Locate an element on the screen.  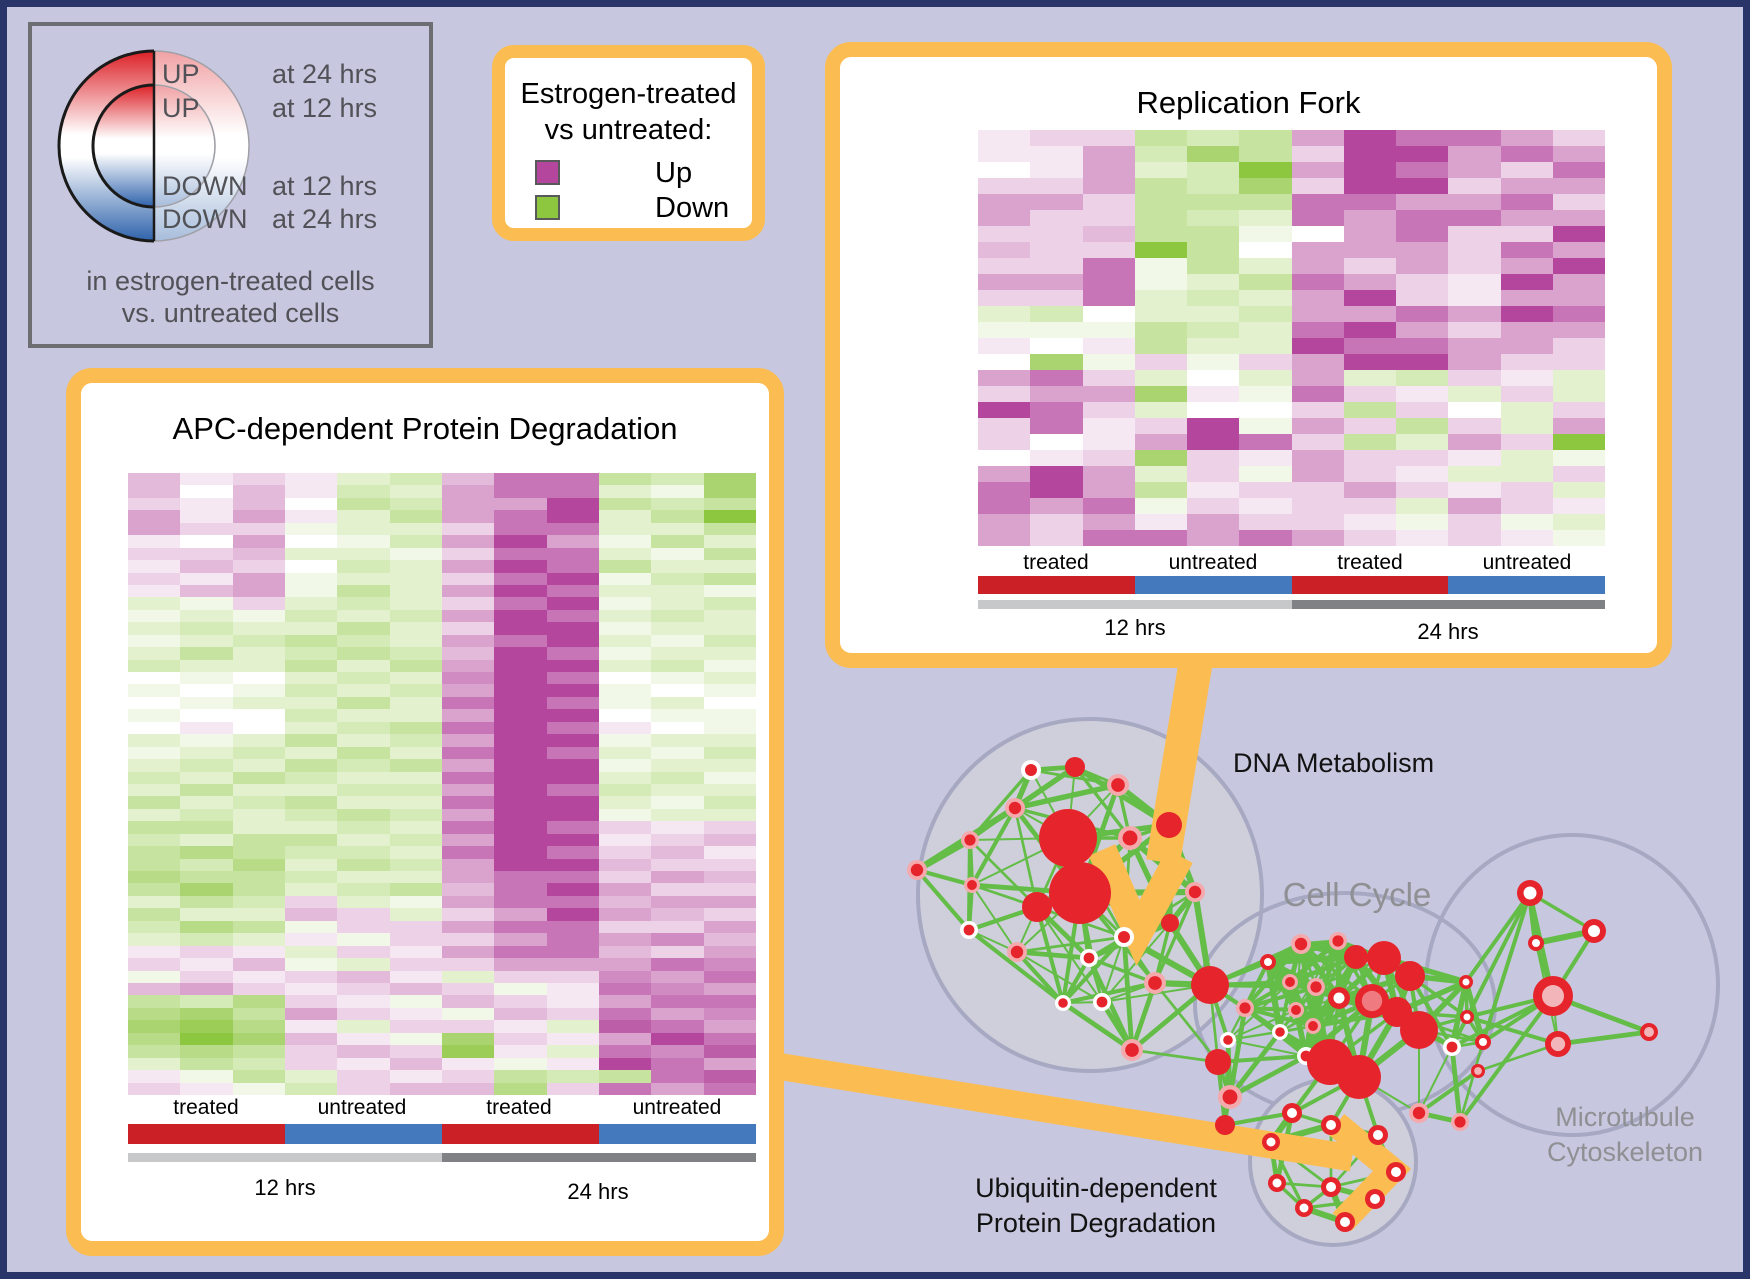
ring-row-label: DOWN is located at coordinates (205, 219).